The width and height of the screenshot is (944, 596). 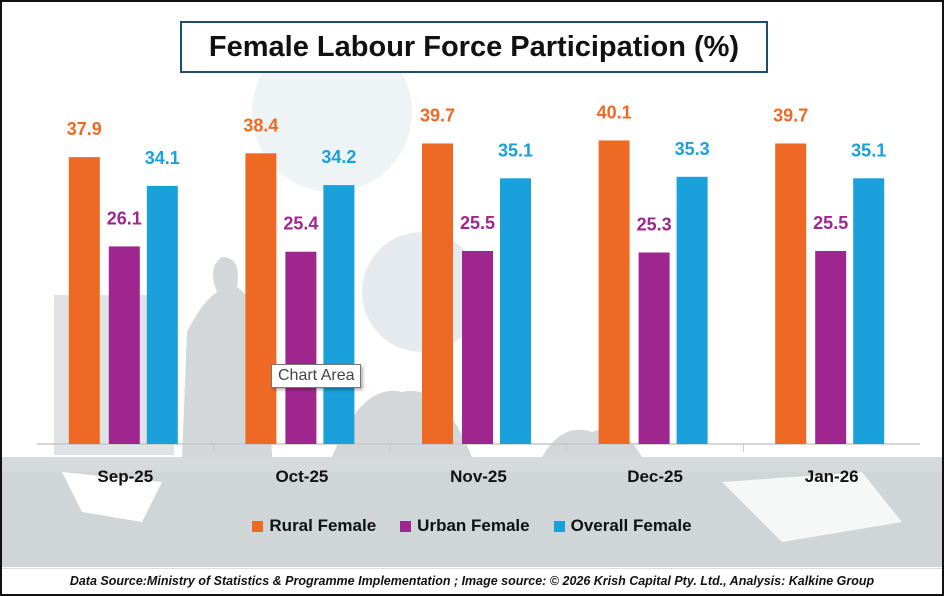 I want to click on chart-area-tooltip: Chart Area, so click(x=316, y=376).